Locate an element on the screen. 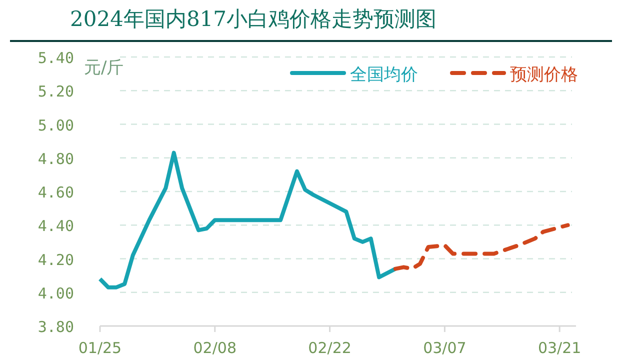 The width and height of the screenshot is (624, 359). x-tick-label: 02/22 is located at coordinates (330, 348).